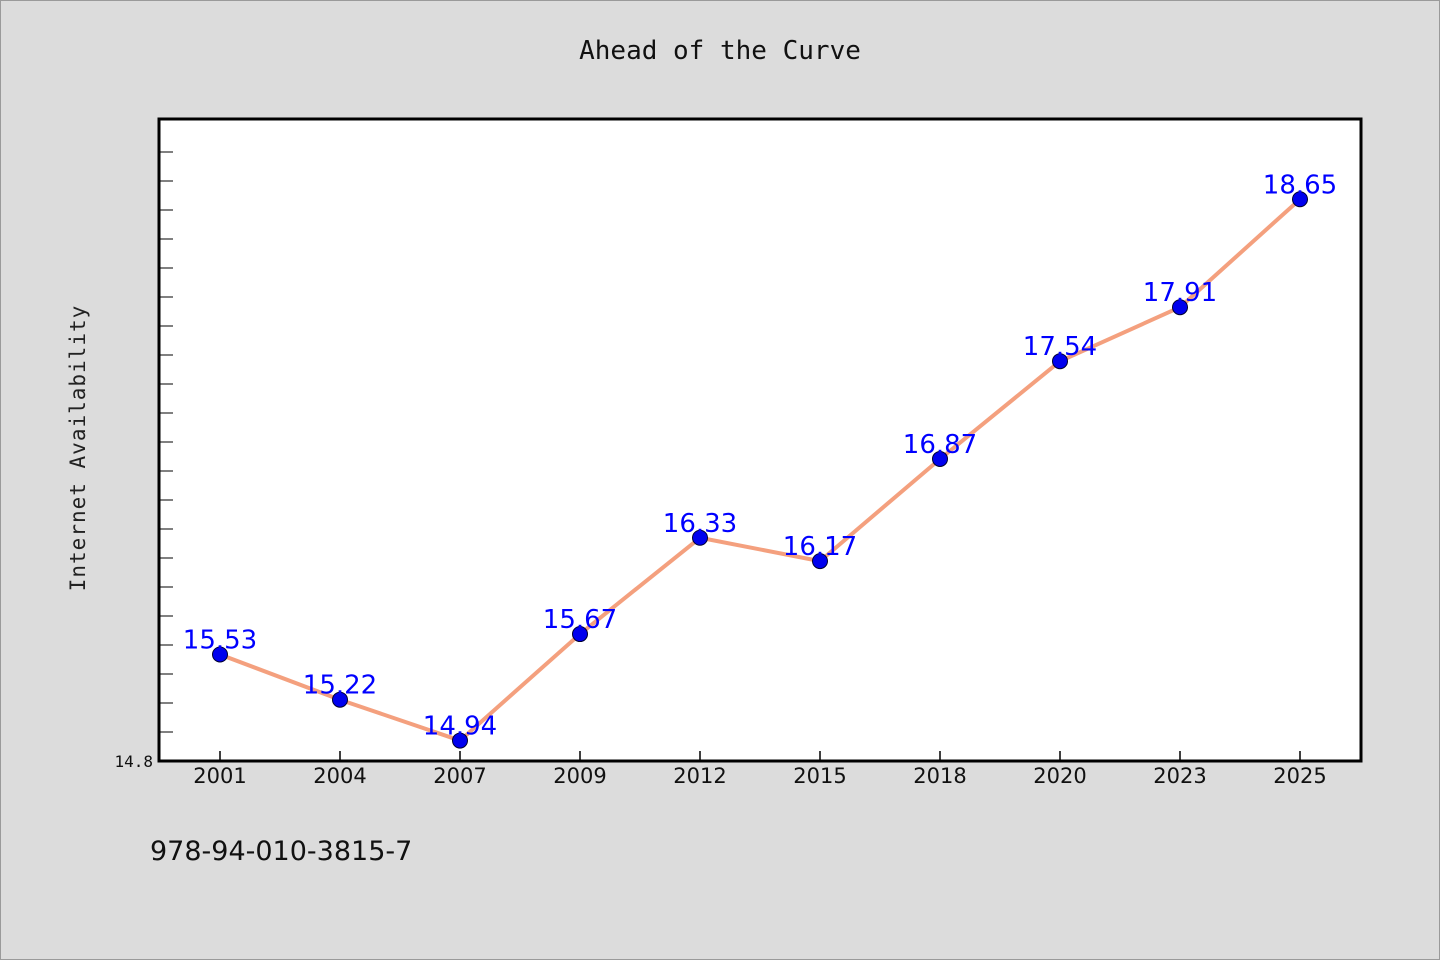 This screenshot has height=960, width=1440. I want to click on data-label: 15.67, so click(580, 620).